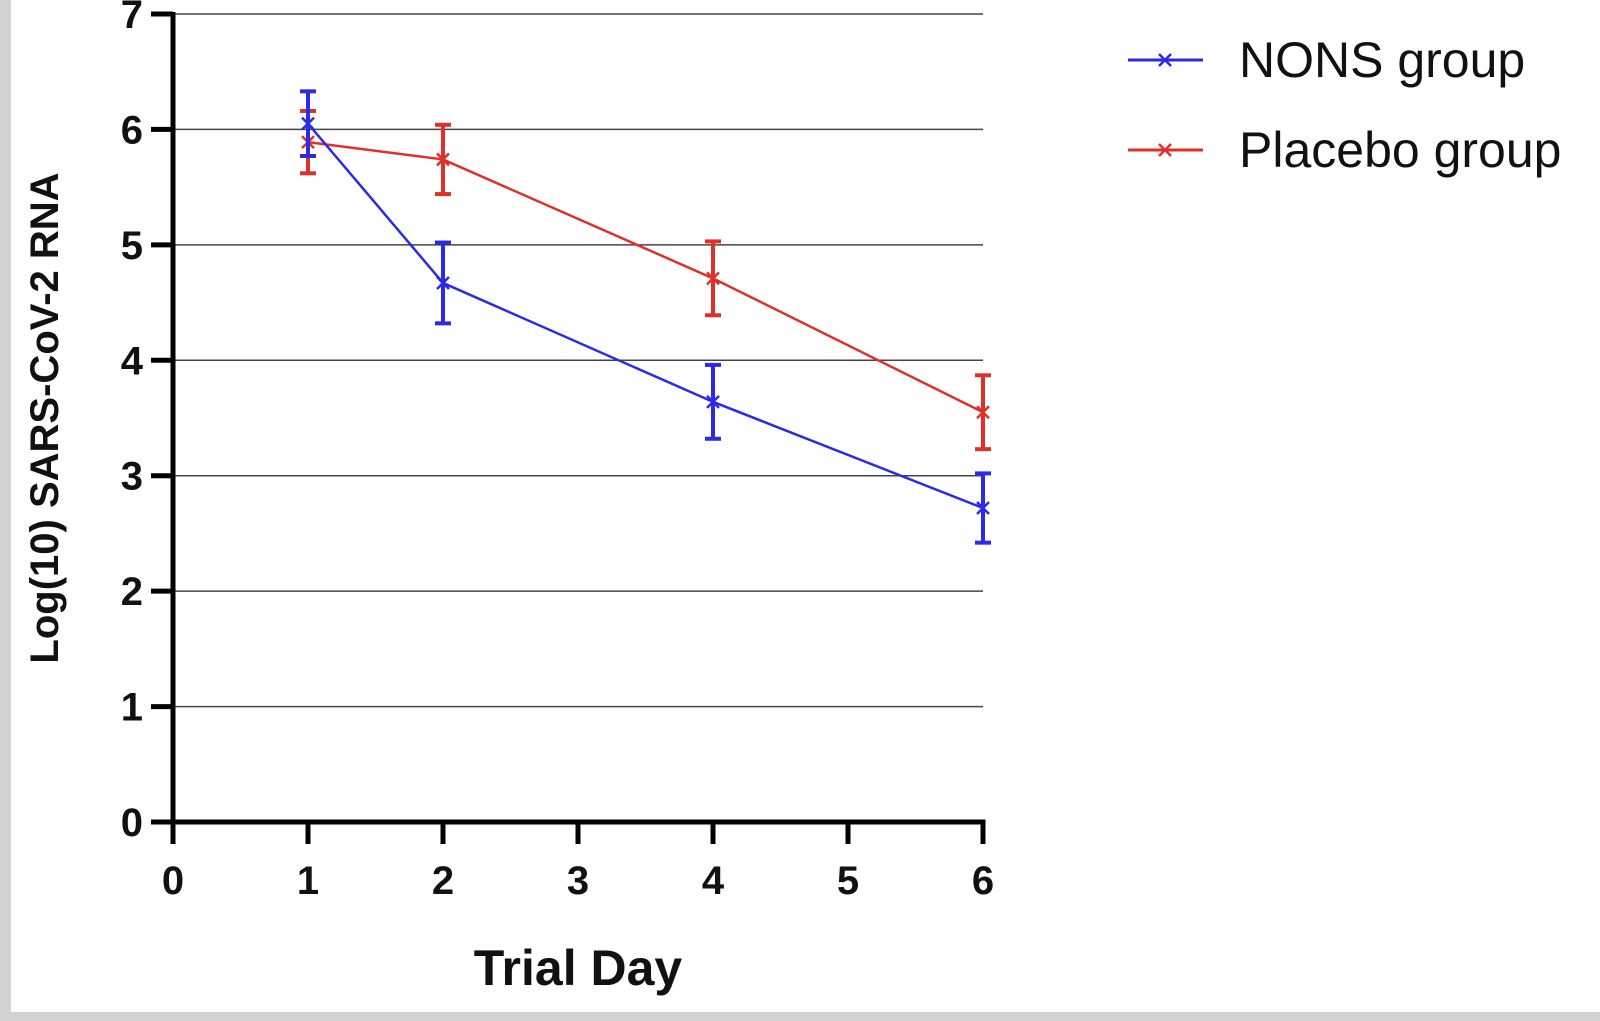 This screenshot has height=1021, width=1600. I want to click on y-axis-title: Log(10) SARS-CoV-2 RNA, so click(45, 417).